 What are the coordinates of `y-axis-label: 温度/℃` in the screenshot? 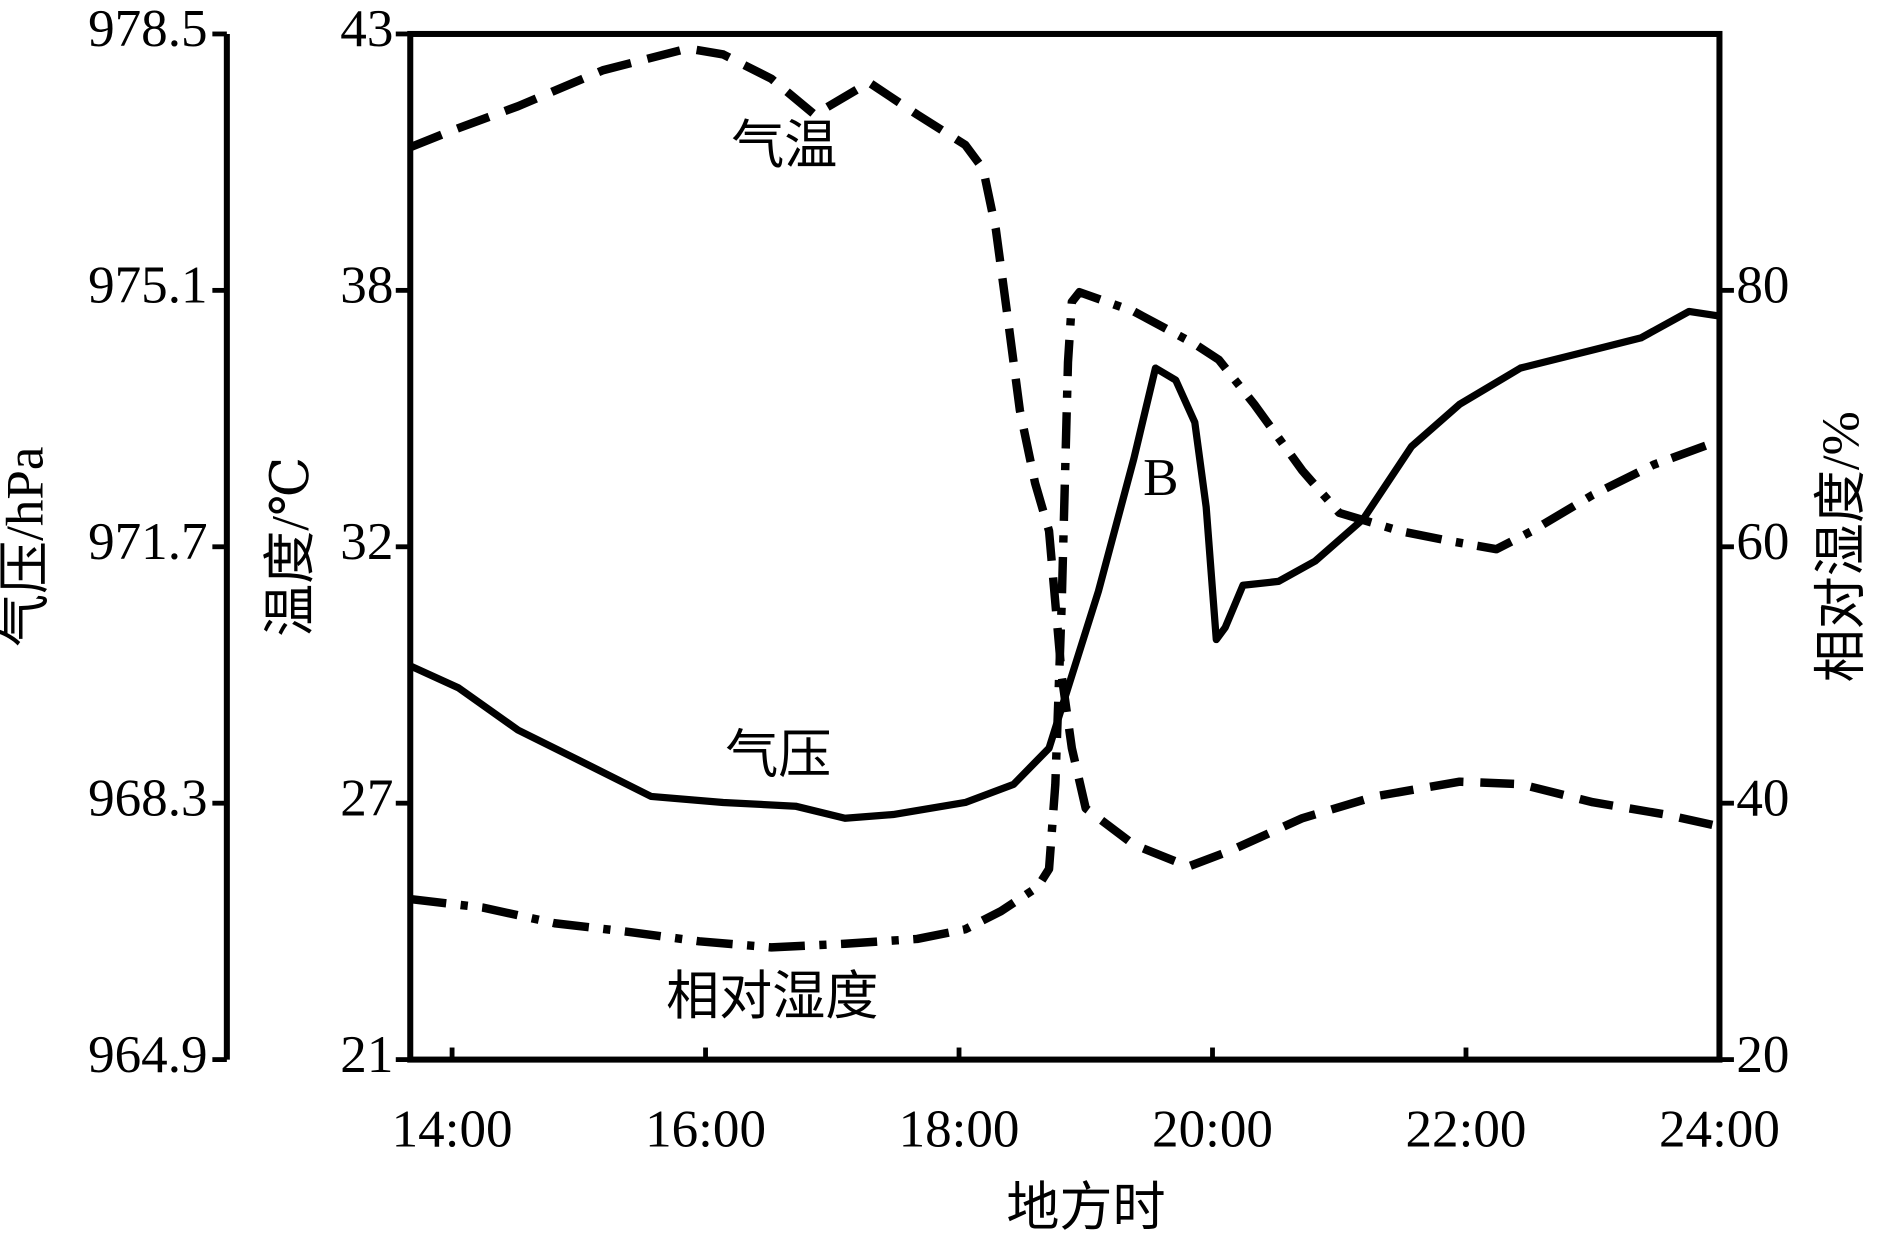 It's located at (291, 547).